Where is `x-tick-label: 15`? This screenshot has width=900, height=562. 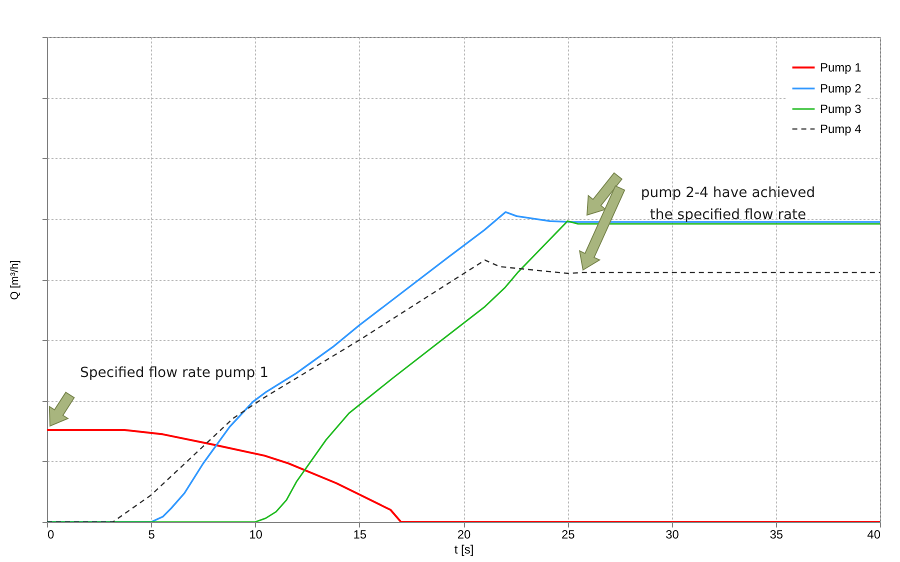
x-tick-label: 15 is located at coordinates (360, 535).